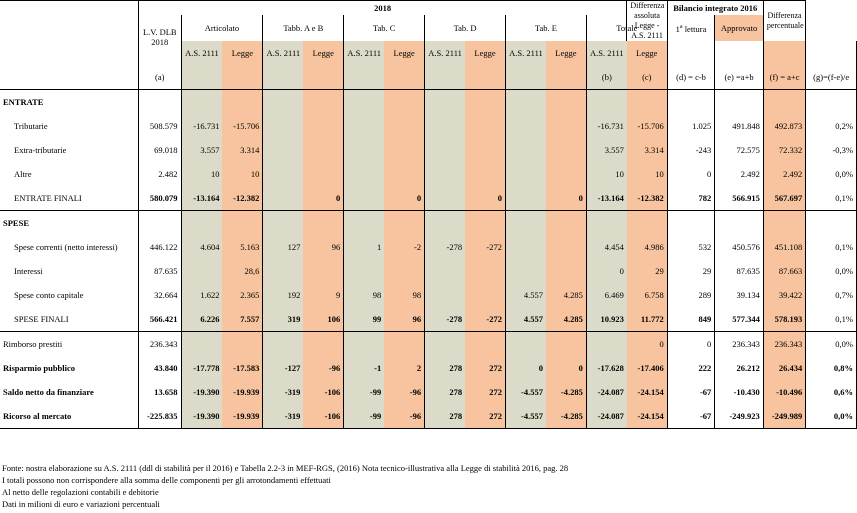  I want to click on table-cell: 1.025, so click(690, 126).